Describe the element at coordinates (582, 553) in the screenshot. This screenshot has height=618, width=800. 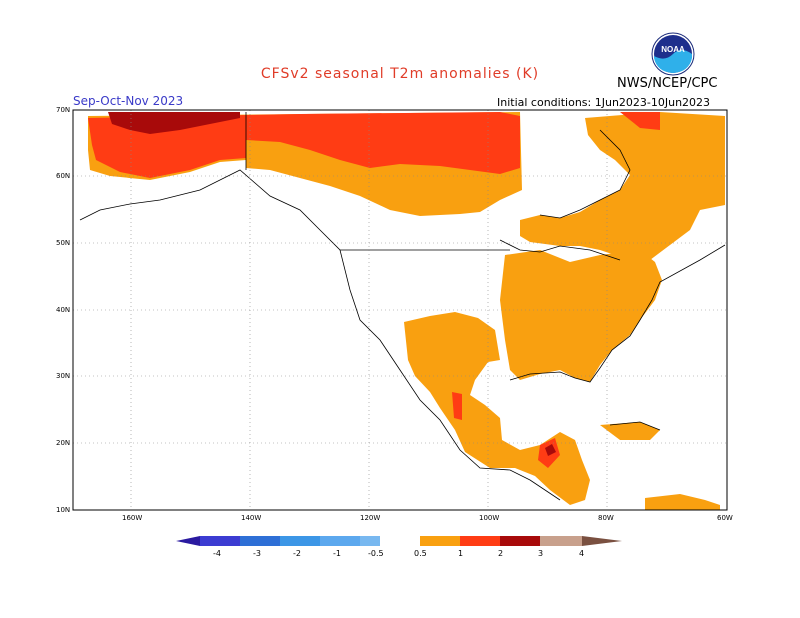
I see `colorbar-label: 4` at that location.